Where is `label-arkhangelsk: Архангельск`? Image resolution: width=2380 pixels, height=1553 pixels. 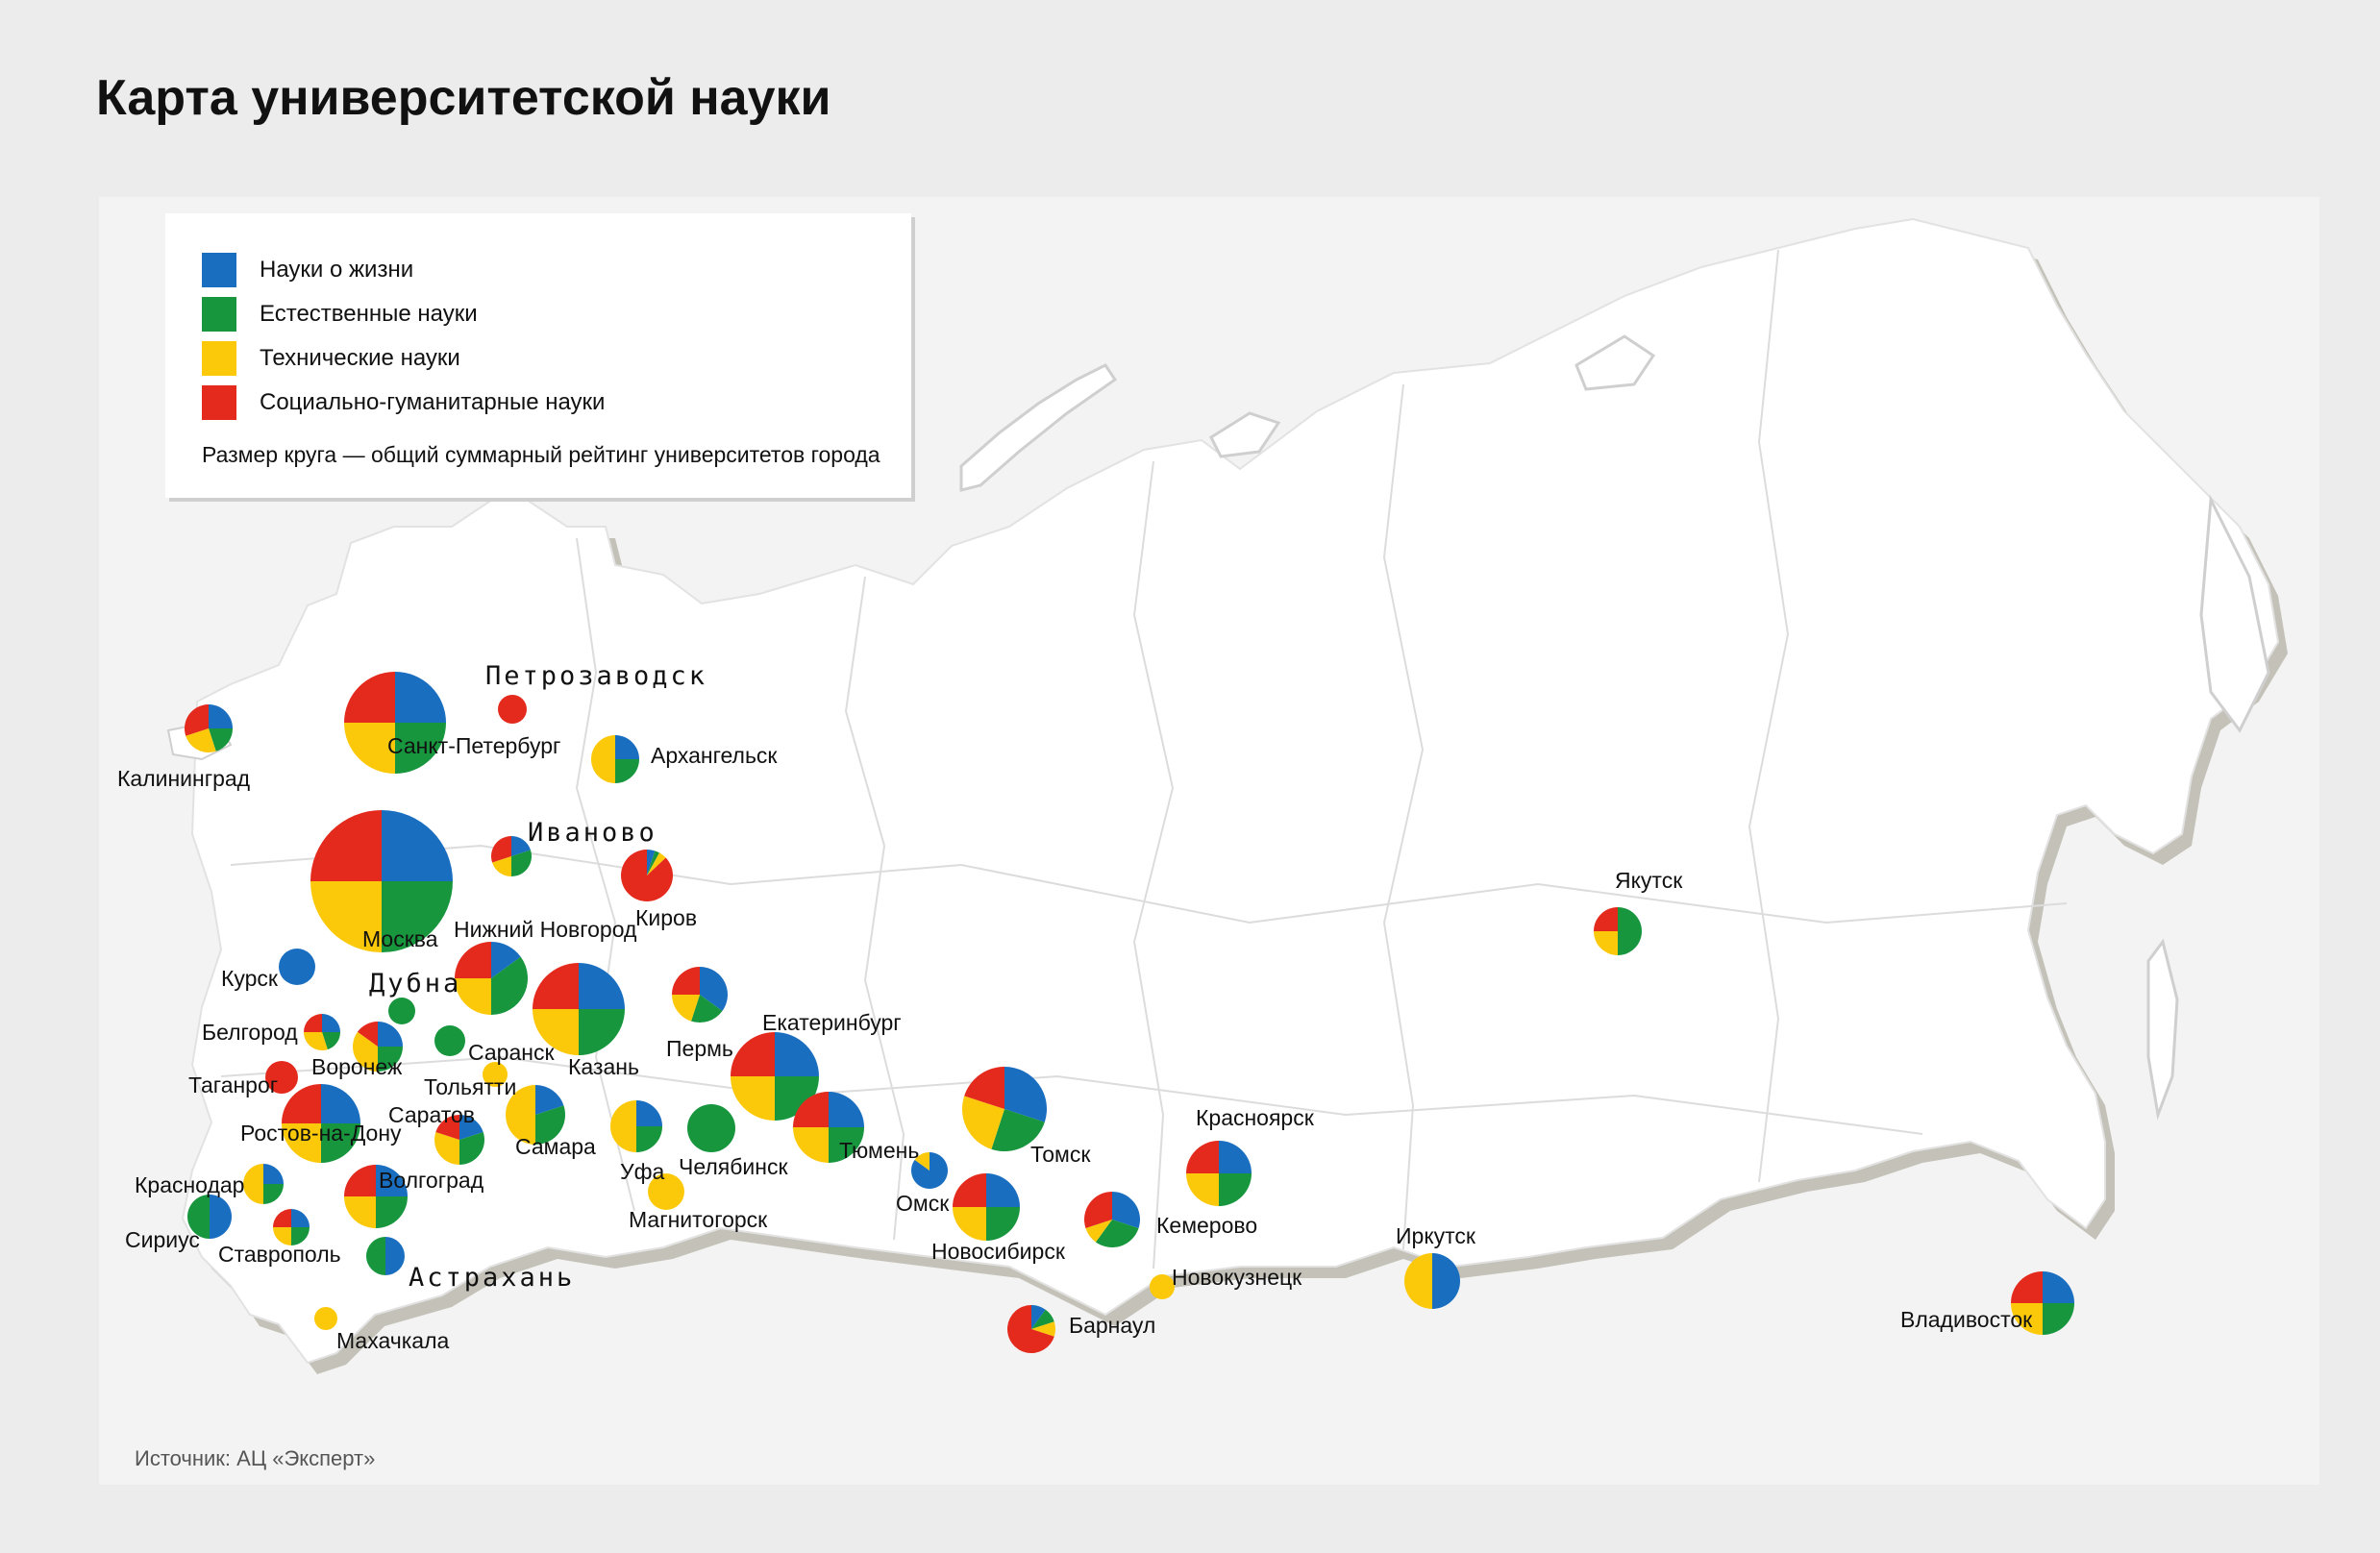 label-arkhangelsk: Архангельск is located at coordinates (715, 756).